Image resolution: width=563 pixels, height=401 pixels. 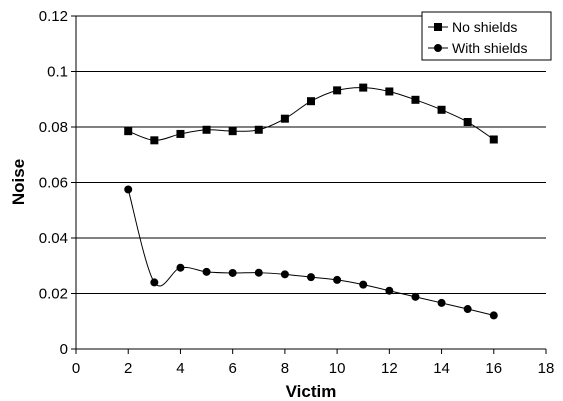 I want to click on y-tick-labels: 0 0.02 0.04 0.06 0.08 0.1 0.12, so click(x=53, y=183).